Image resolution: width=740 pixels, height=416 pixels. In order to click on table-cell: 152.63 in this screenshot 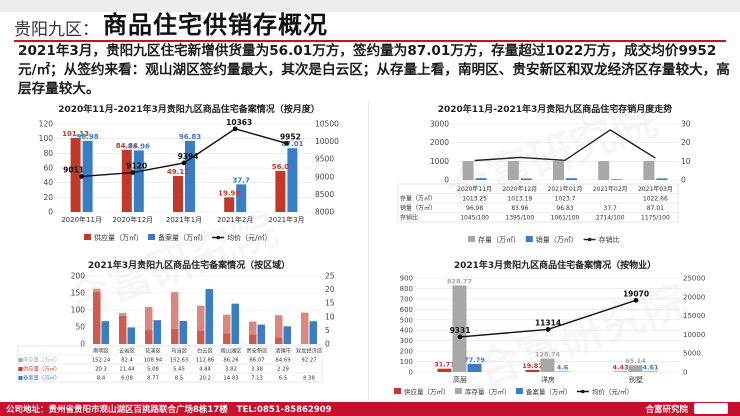, I will do `click(179, 361)`.